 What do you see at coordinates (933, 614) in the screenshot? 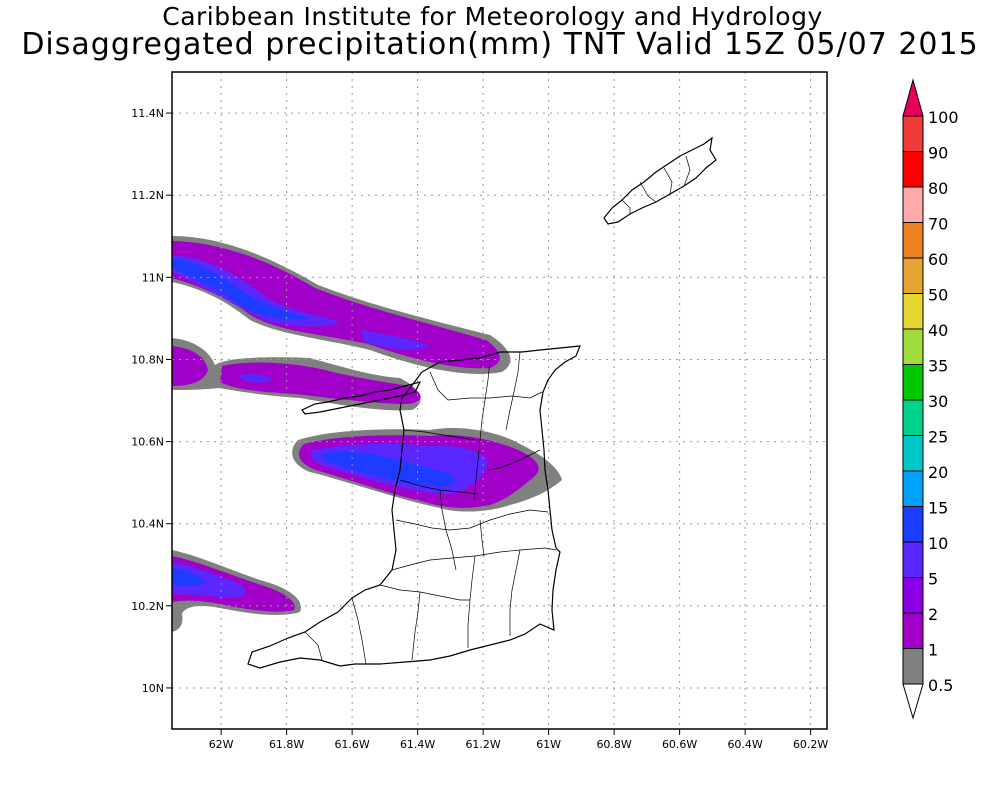
I see `colorbar-label: 2` at bounding box center [933, 614].